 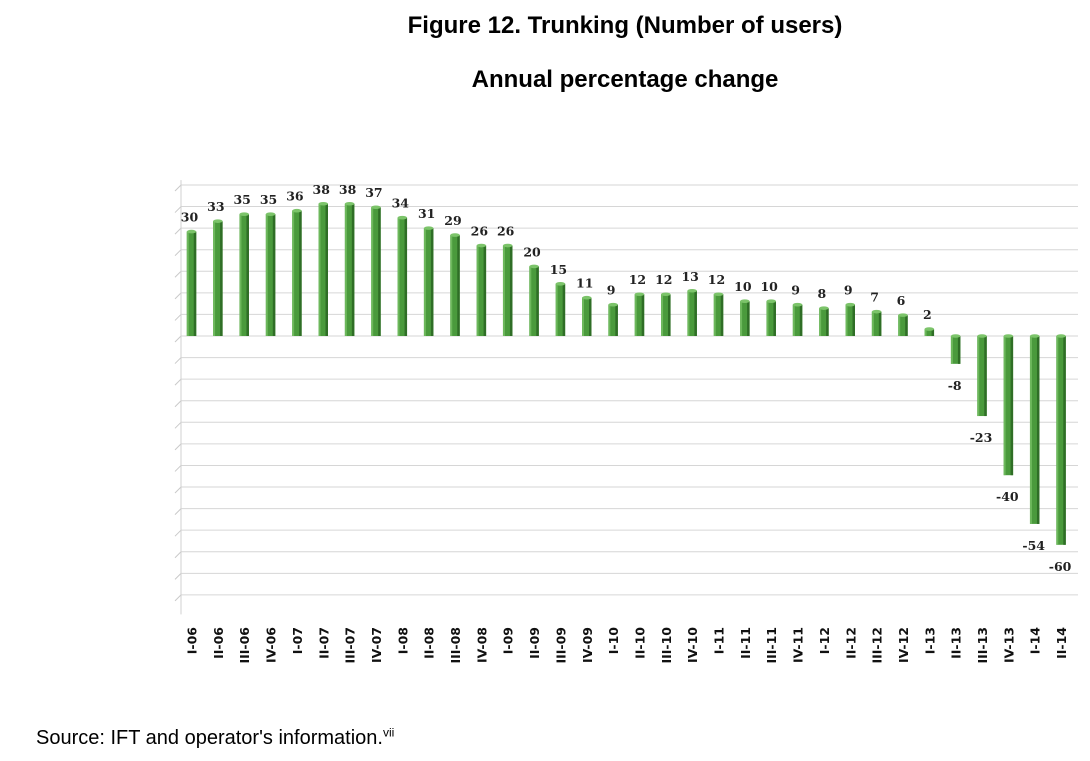 What do you see at coordinates (798, 645) in the screenshot?
I see `x-tick-label: IV-11` at bounding box center [798, 645].